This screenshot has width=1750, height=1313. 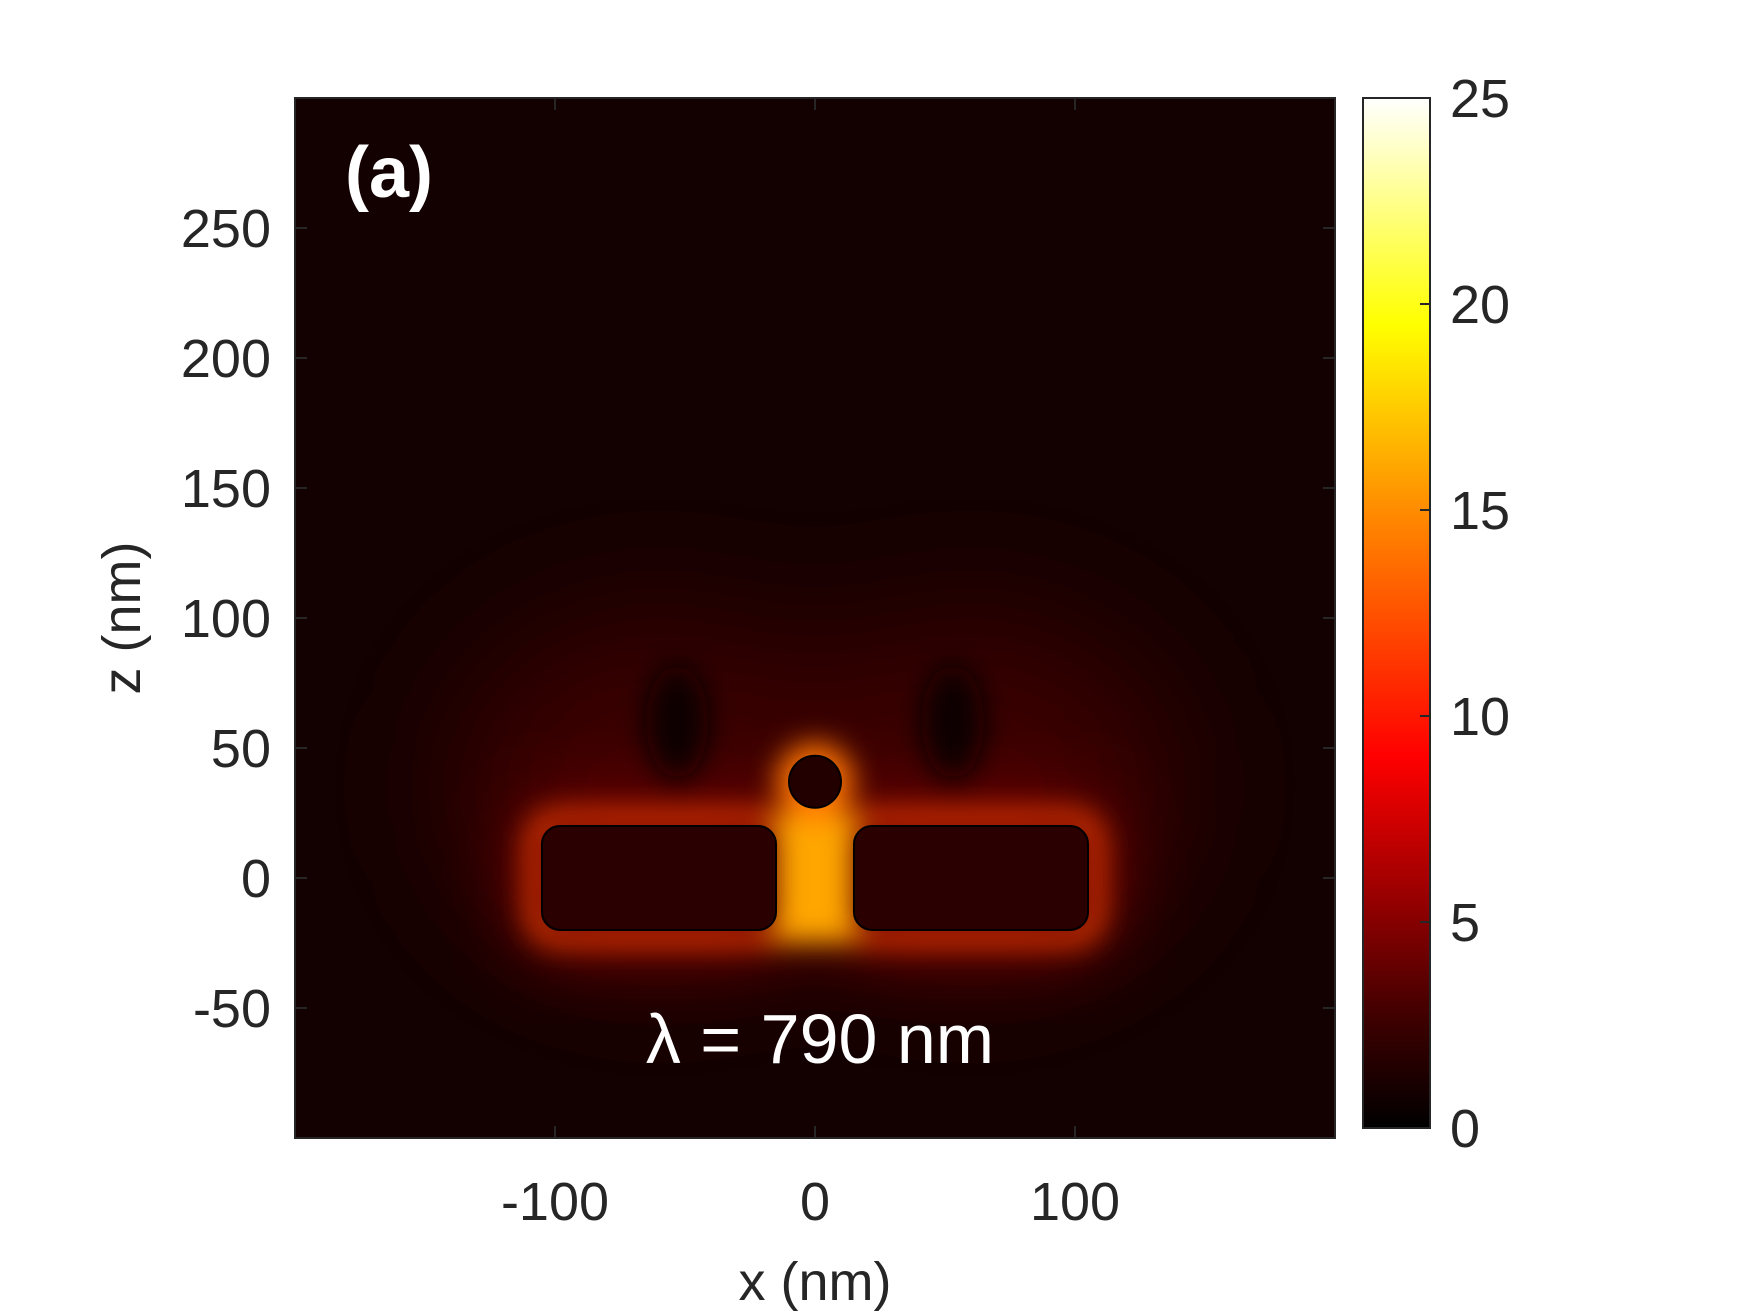 What do you see at coordinates (820, 1039) in the screenshot?
I see `wavelength-annotation: λ = 790 nm` at bounding box center [820, 1039].